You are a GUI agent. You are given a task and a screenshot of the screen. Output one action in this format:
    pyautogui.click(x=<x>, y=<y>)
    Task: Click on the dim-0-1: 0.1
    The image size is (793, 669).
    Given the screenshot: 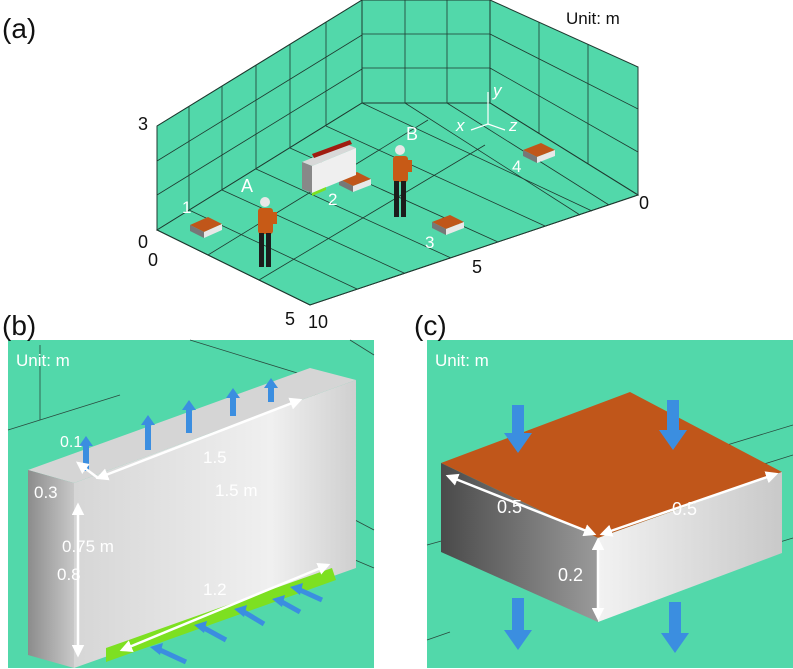 What is the action you would take?
    pyautogui.click(x=71, y=442)
    